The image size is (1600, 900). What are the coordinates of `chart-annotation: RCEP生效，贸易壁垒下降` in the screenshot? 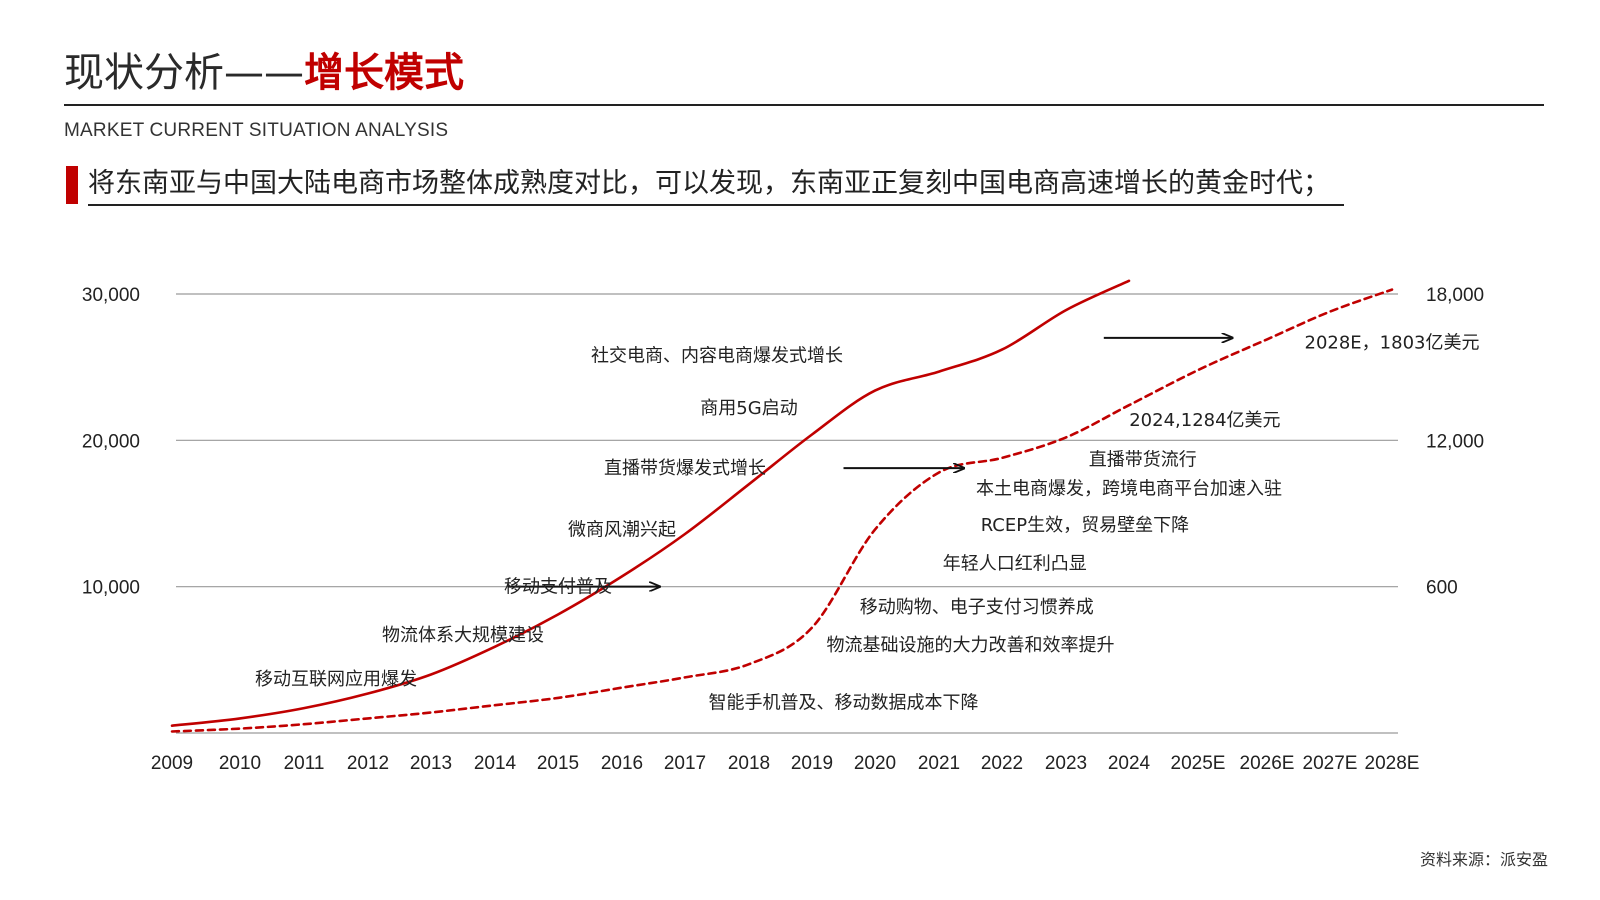 It's located at (1085, 525).